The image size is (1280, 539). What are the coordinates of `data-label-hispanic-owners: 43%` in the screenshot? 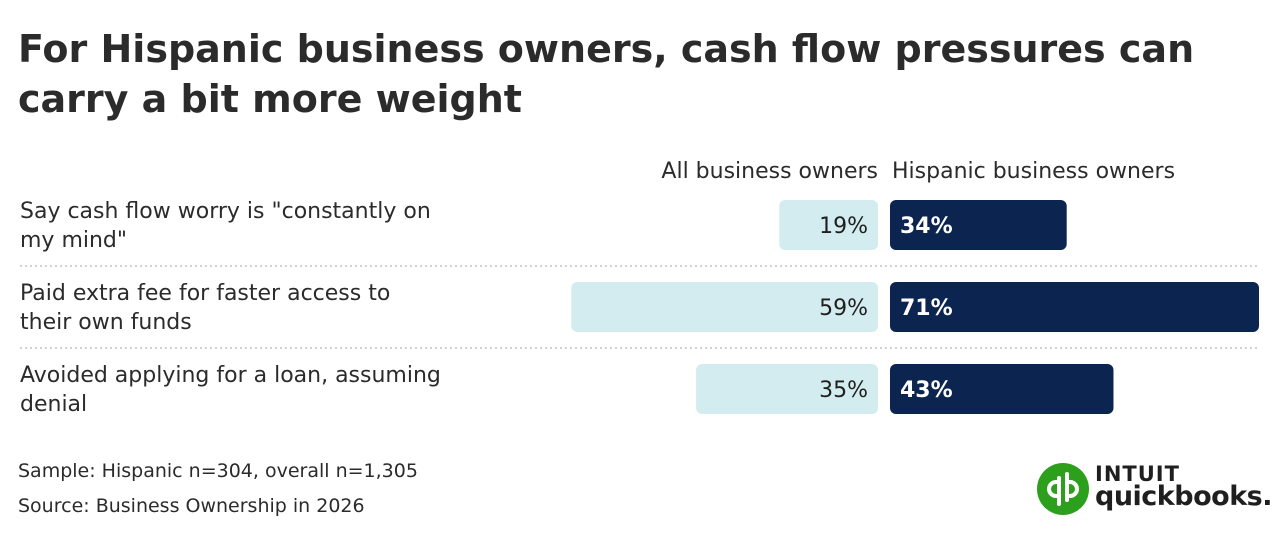 It's located at (926, 390).